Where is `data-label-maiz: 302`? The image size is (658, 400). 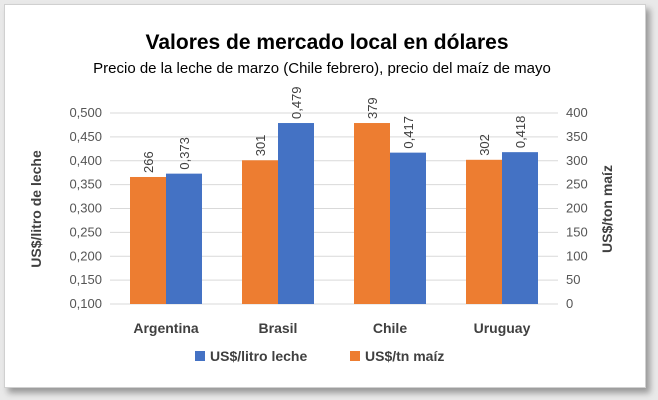 data-label-maiz: 302 is located at coordinates (484, 145).